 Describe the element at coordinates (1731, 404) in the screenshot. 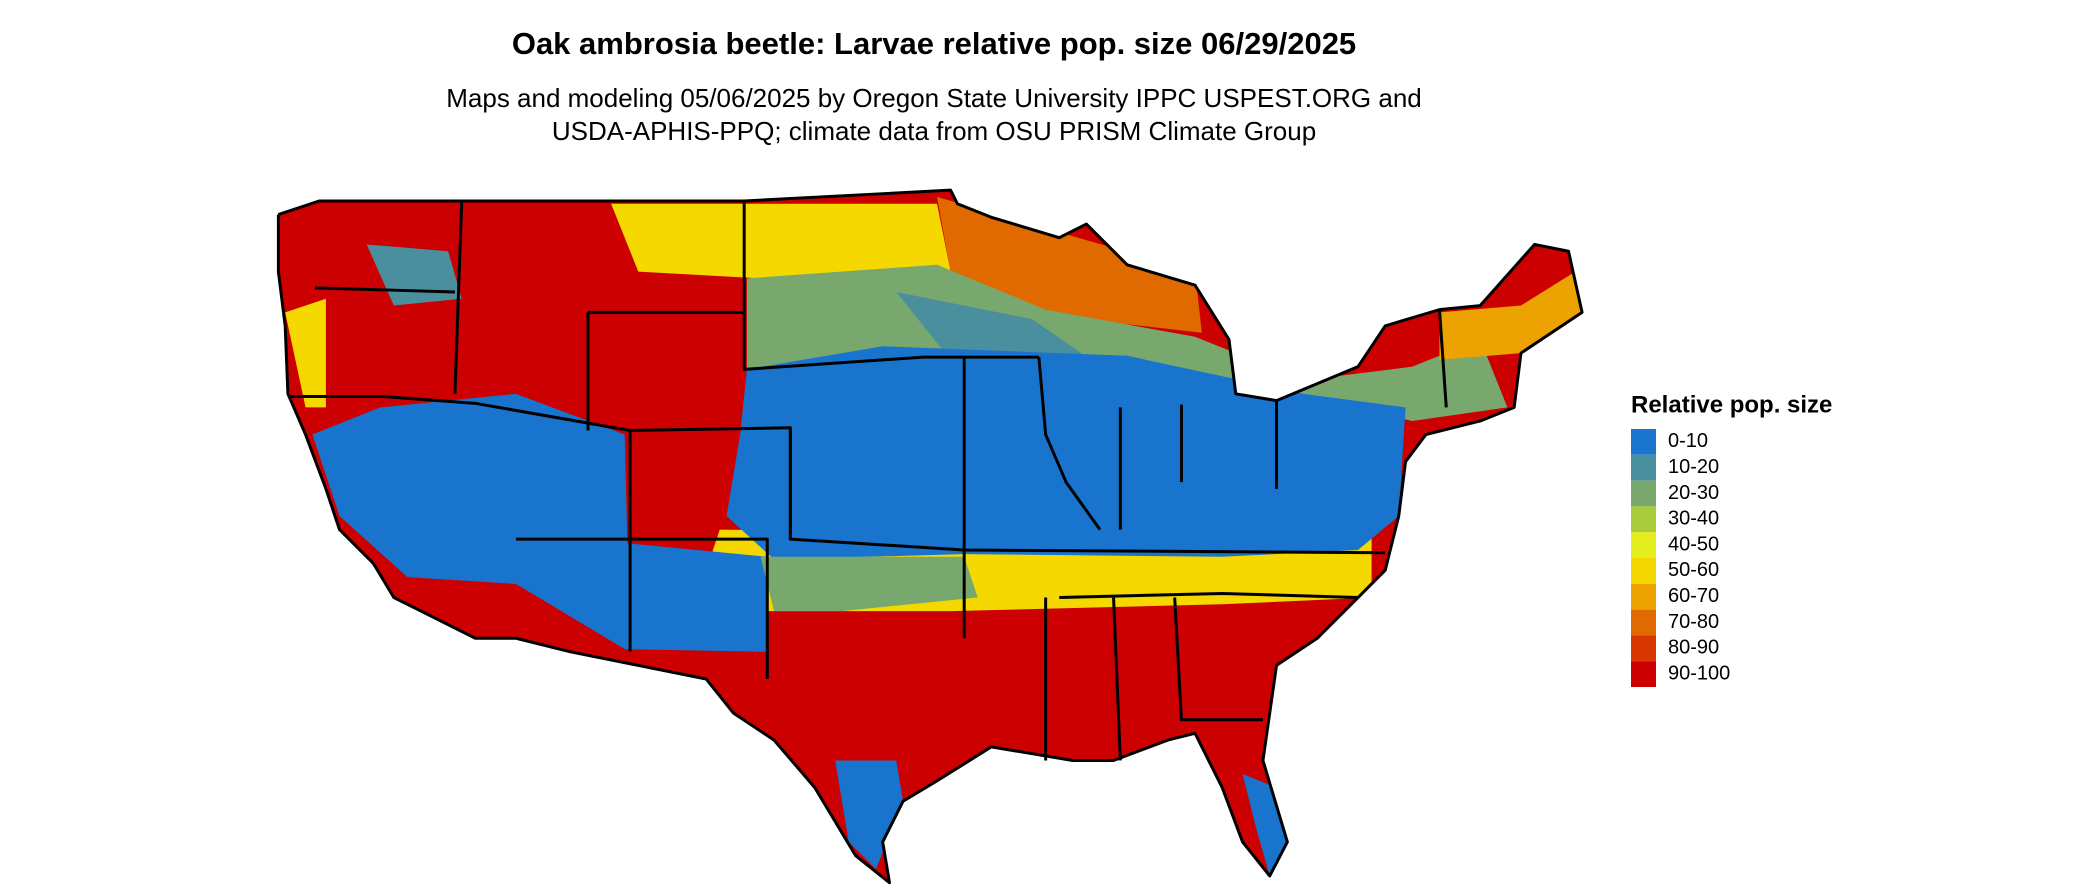

I see `legend-title: Relative pop. size` at that location.